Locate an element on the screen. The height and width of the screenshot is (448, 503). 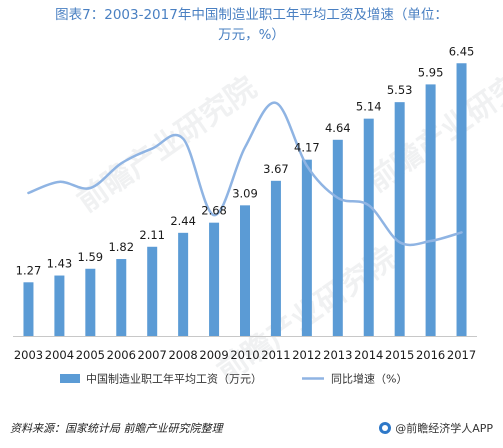
x-tick-label: 2004 is located at coordinates (59, 355).